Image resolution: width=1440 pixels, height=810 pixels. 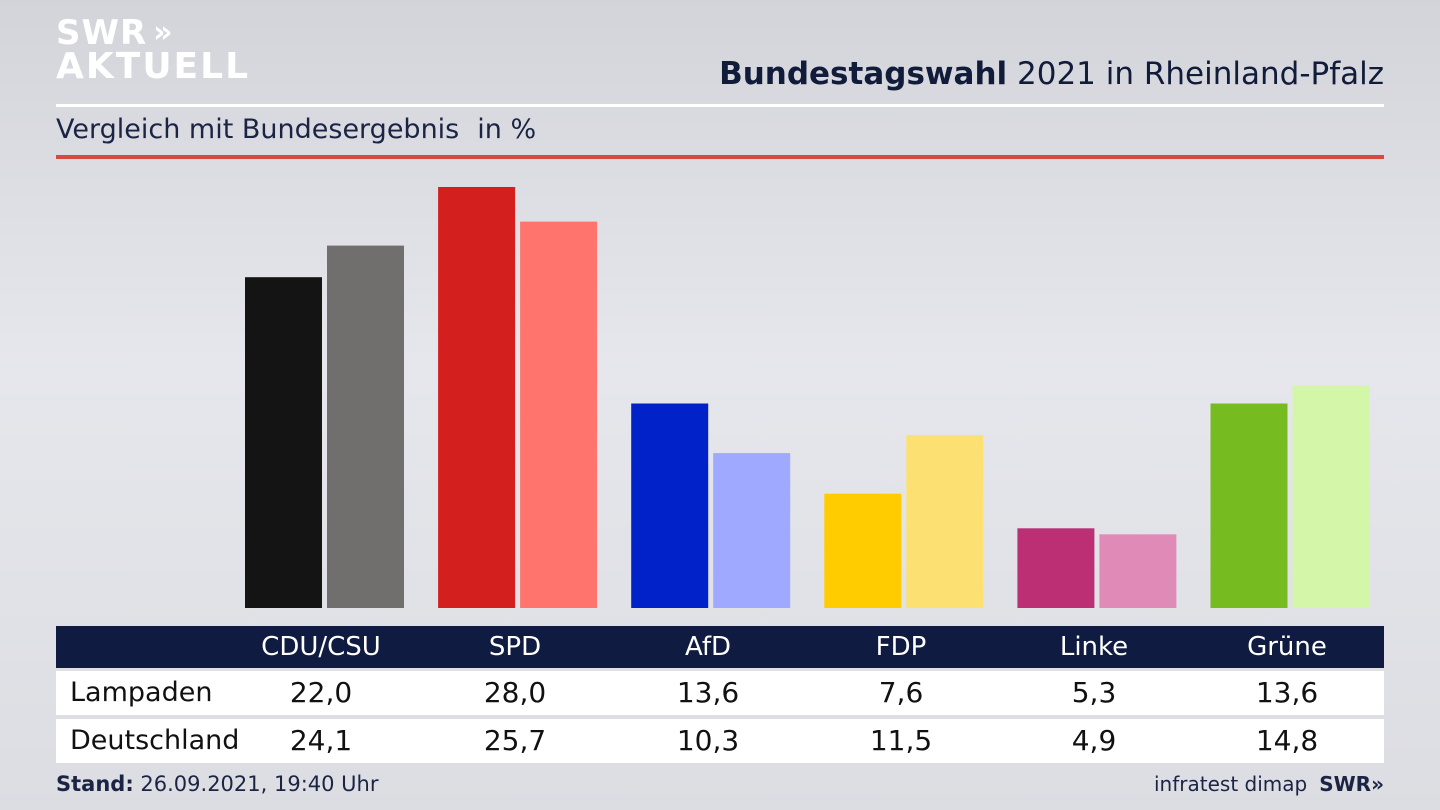 I want to click on title-divider, so click(x=720, y=105).